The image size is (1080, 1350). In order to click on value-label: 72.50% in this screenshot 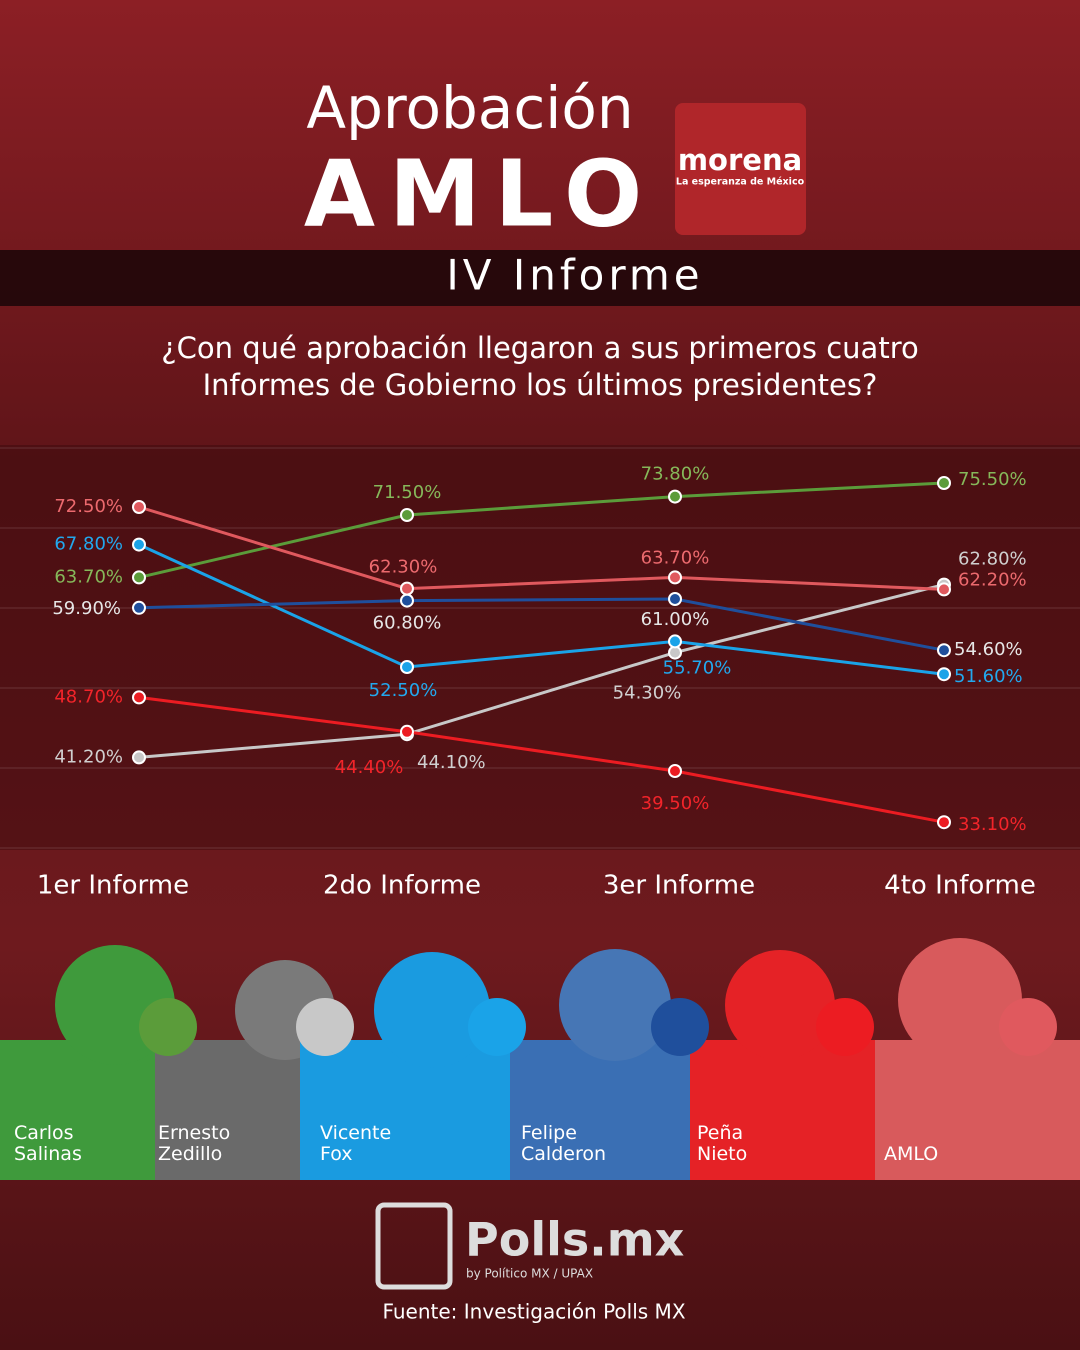, I will do `click(88, 506)`.